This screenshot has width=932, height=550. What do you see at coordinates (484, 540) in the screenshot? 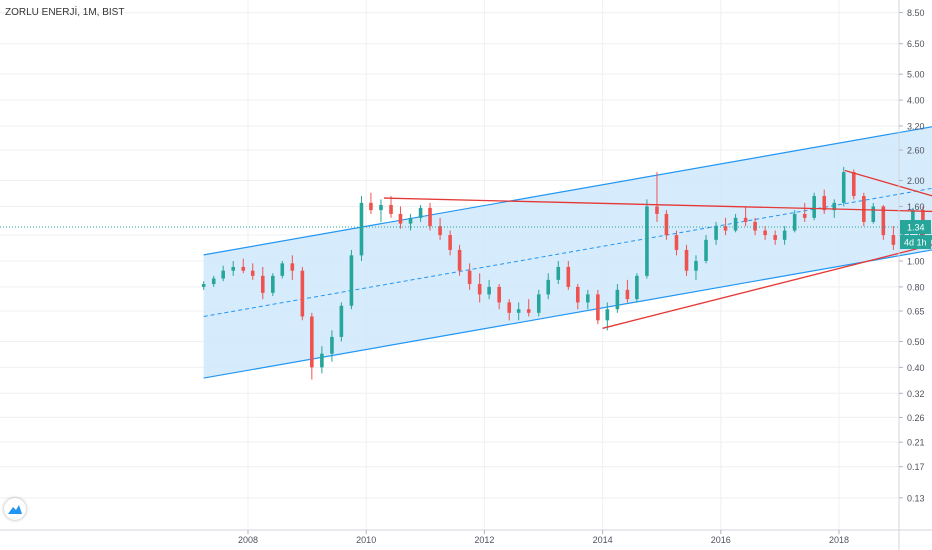
I see `time-tick-label: 2012` at bounding box center [484, 540].